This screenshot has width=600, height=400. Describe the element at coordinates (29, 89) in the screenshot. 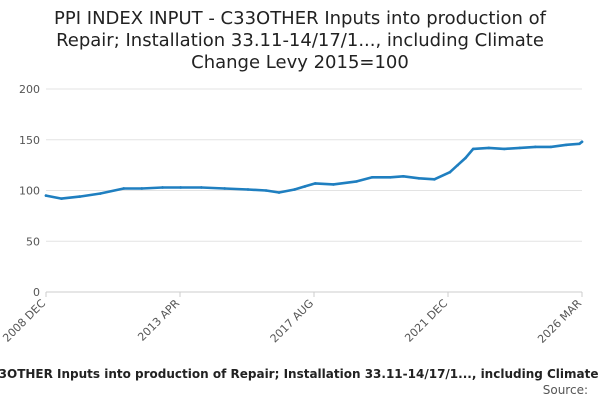

I see `y-tick-label: 200` at that location.